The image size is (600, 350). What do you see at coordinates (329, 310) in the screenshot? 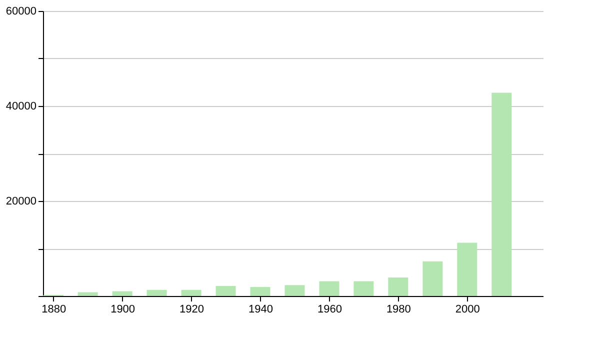
I see `x-tick-label: 1960` at bounding box center [329, 310].